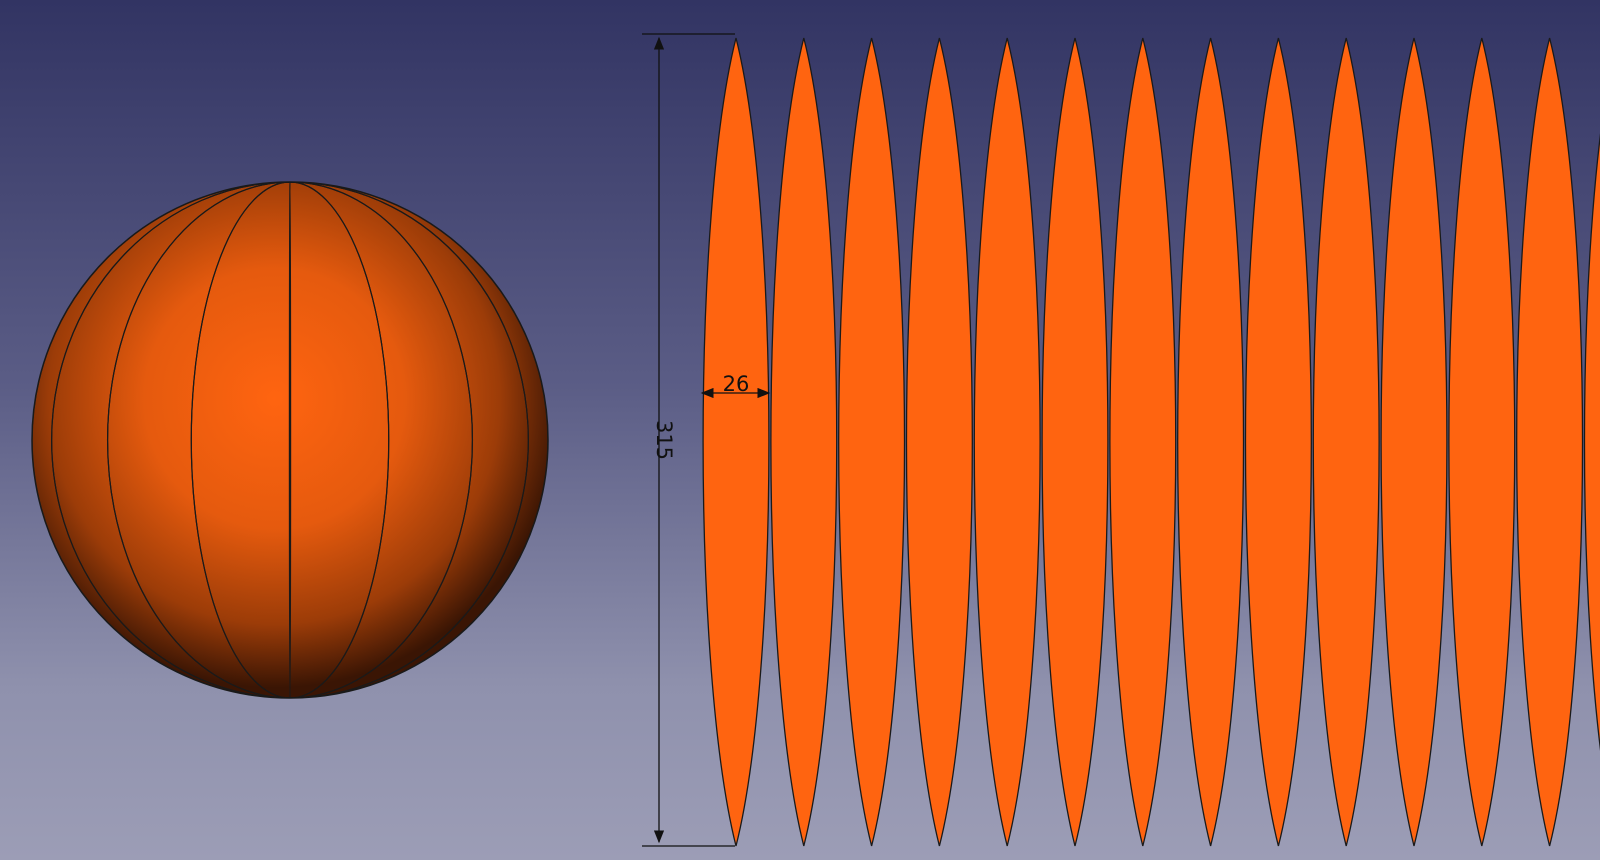 This screenshot has height=860, width=1600. I want to click on length-dimension-label: 315, so click(664, 440).